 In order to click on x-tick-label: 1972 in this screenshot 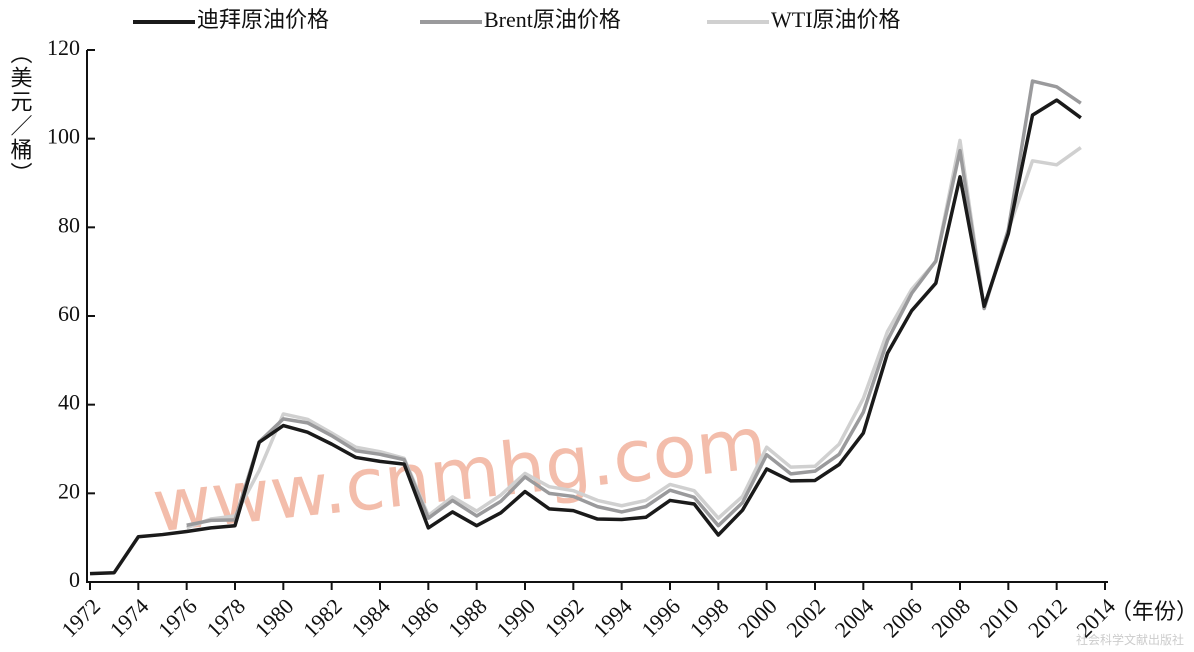, I will do `click(80, 617)`.